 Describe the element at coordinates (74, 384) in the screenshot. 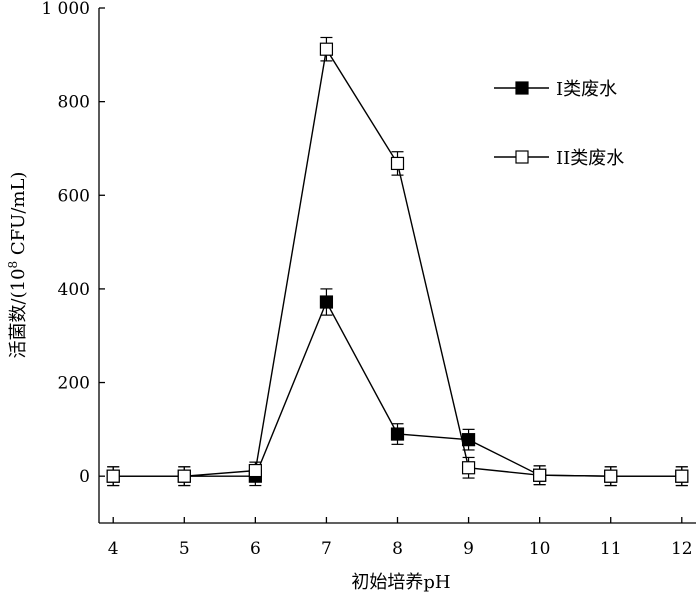

I see `y-tick-label: 200` at that location.